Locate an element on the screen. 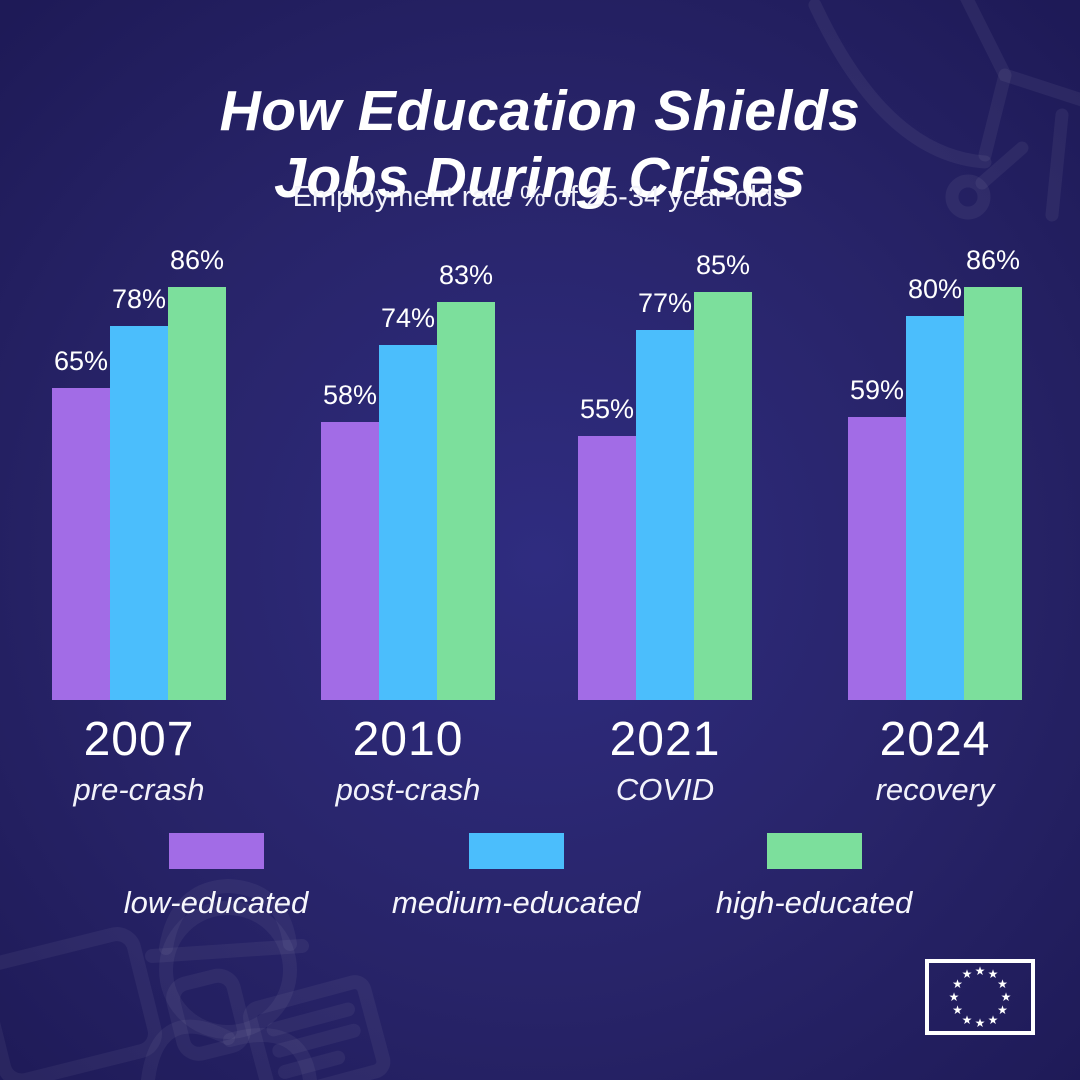  bar-medium-educated-2021: 77% is located at coordinates (665, 494).